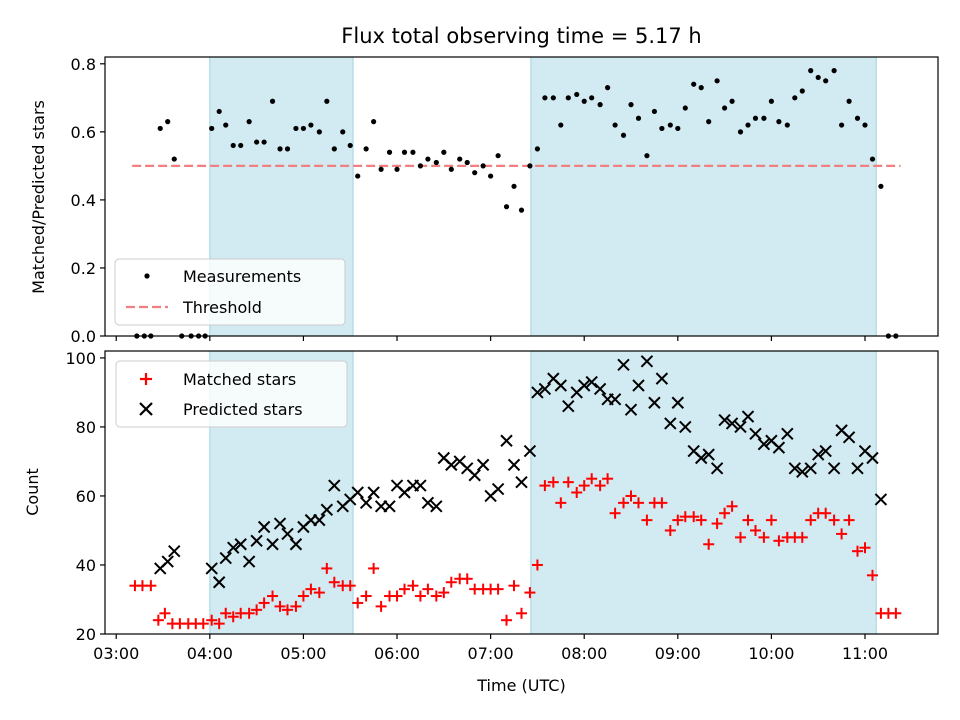  Describe the element at coordinates (239, 379) in the screenshot. I see `legend-matched-label: Matched stars` at that location.